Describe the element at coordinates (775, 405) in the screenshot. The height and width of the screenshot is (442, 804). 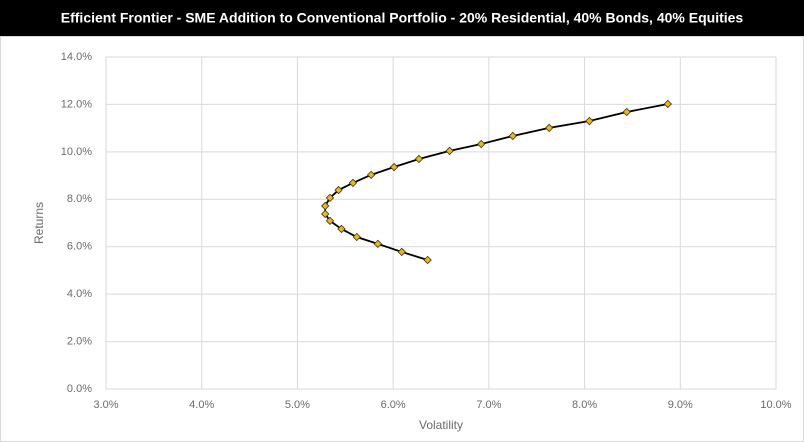
I see `x-tick-label: 10.0%` at that location.